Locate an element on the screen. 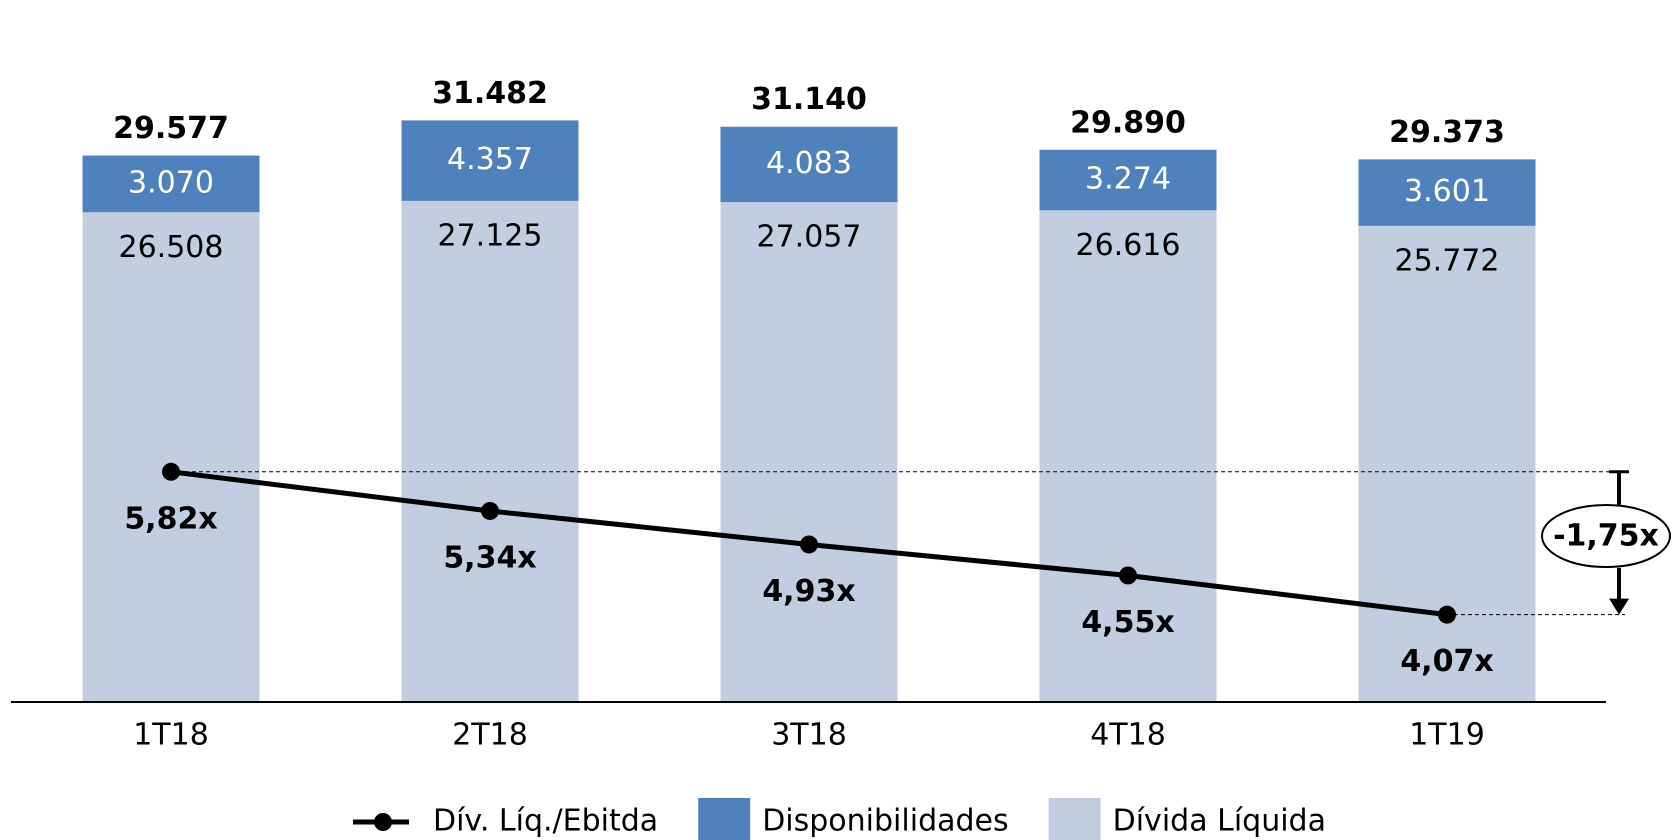  line-value-label: 4,55x is located at coordinates (1127, 622).